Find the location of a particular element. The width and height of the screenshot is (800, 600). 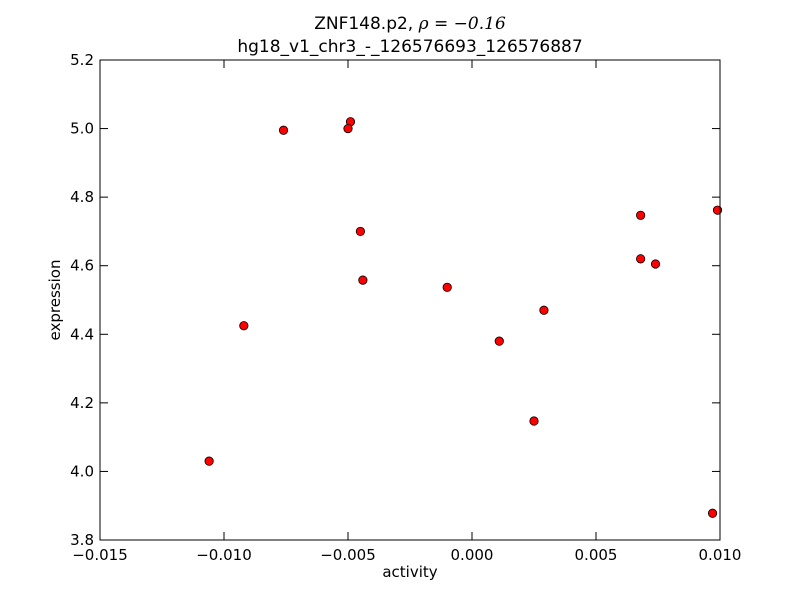

y-axis-label: expression is located at coordinates (55, 300).